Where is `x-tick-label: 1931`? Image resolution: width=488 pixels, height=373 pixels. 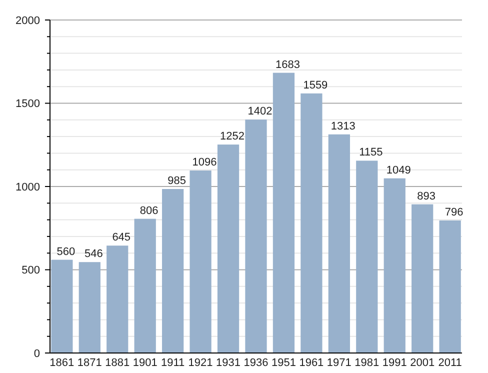
x-tick-label: 1931 is located at coordinates (228, 363).